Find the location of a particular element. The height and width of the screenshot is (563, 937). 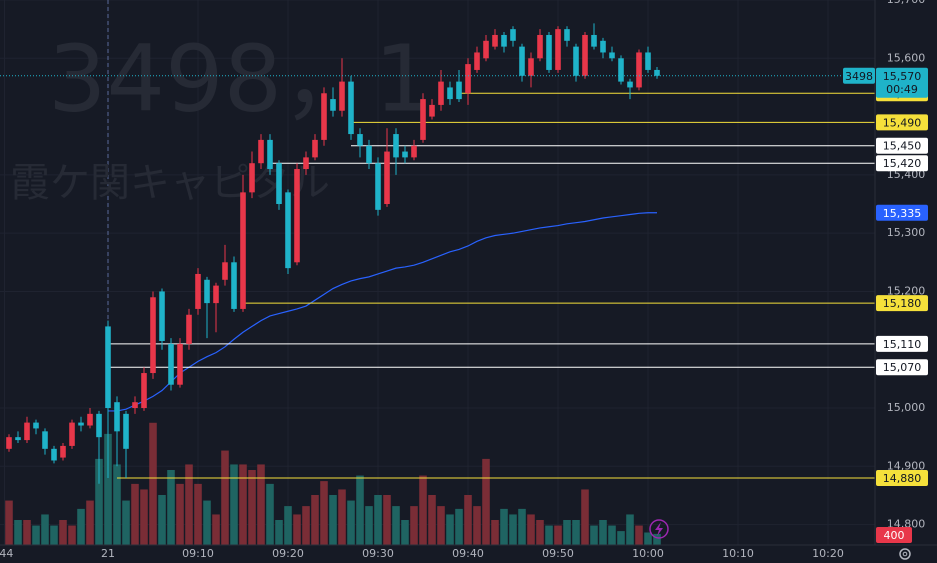

settings-icon is located at coordinates (905, 554).